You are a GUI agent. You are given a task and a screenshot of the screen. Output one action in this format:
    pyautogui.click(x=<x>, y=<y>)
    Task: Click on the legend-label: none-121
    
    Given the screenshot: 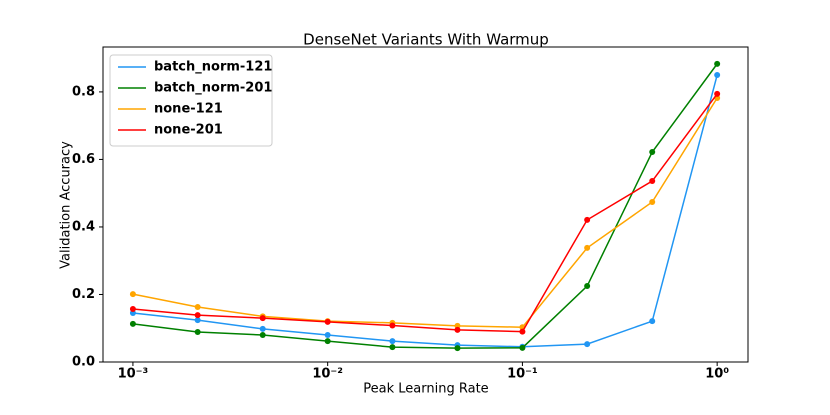 What is the action you would take?
    pyautogui.click(x=188, y=109)
    